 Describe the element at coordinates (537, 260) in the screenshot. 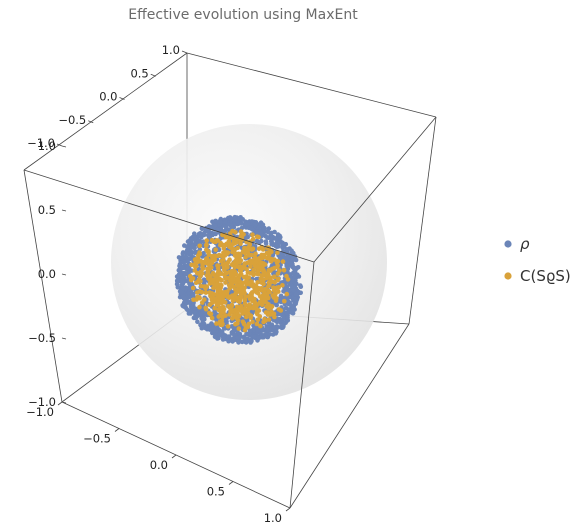

I see `legend: ρ C(SϱS)` at that location.